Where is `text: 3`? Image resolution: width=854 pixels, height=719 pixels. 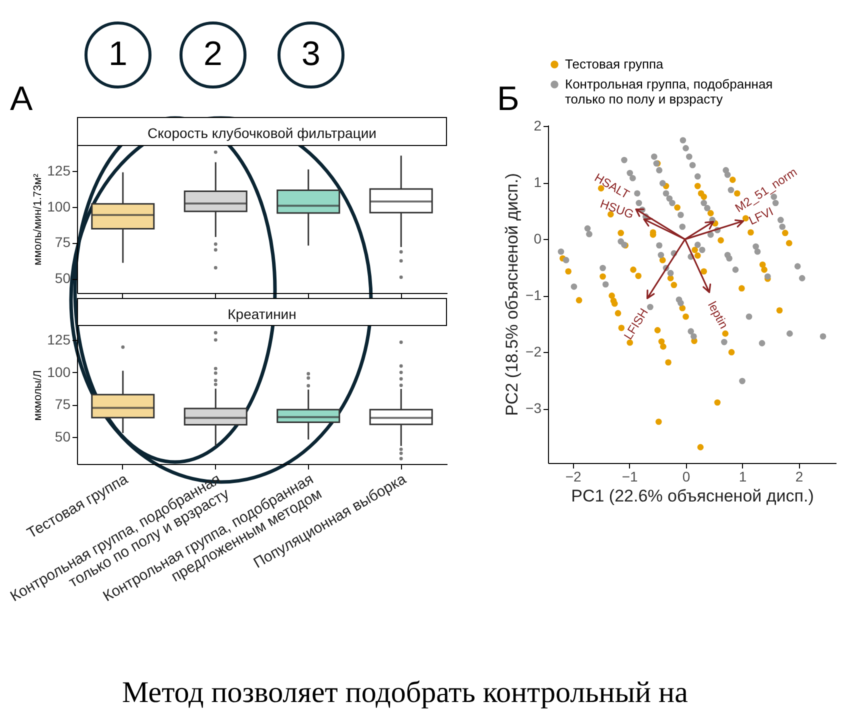
text: 3 is located at coordinates (311, 54).